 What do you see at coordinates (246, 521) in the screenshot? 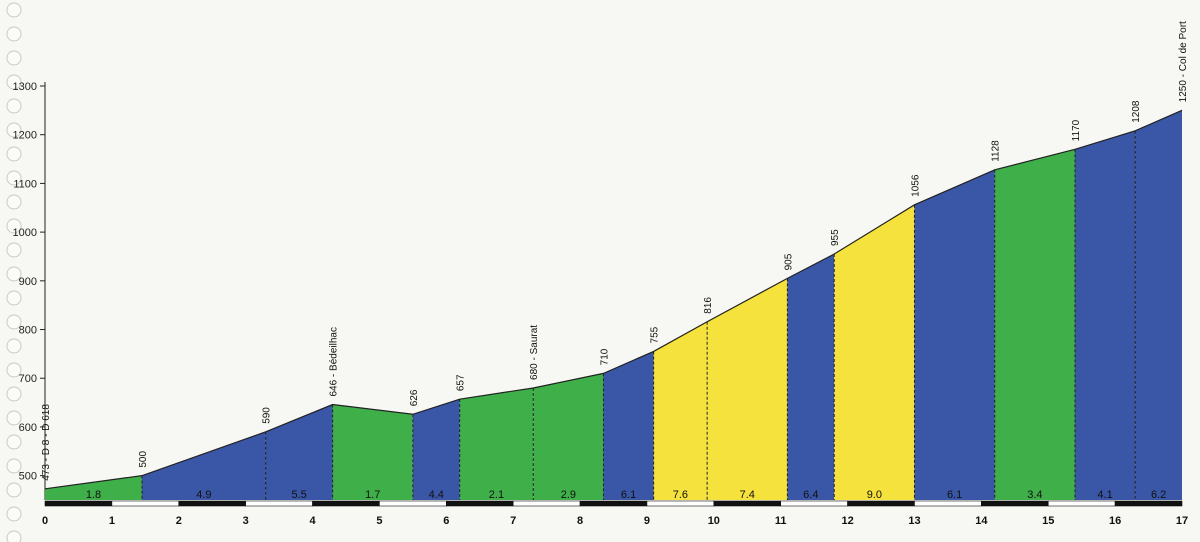
I see `x-tick-label: 3` at bounding box center [246, 521].